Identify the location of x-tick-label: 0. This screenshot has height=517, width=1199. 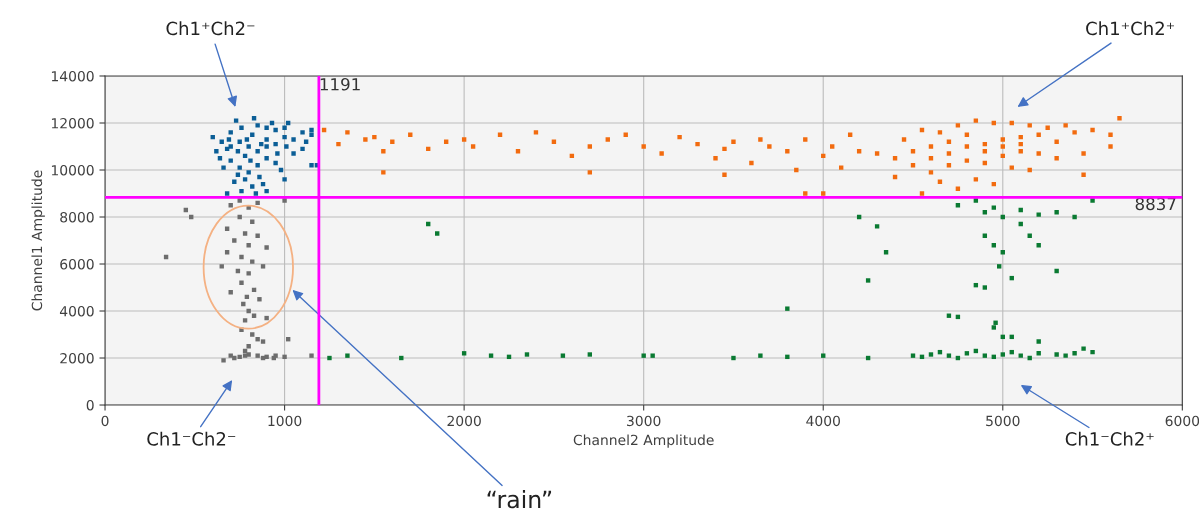
(105, 421).